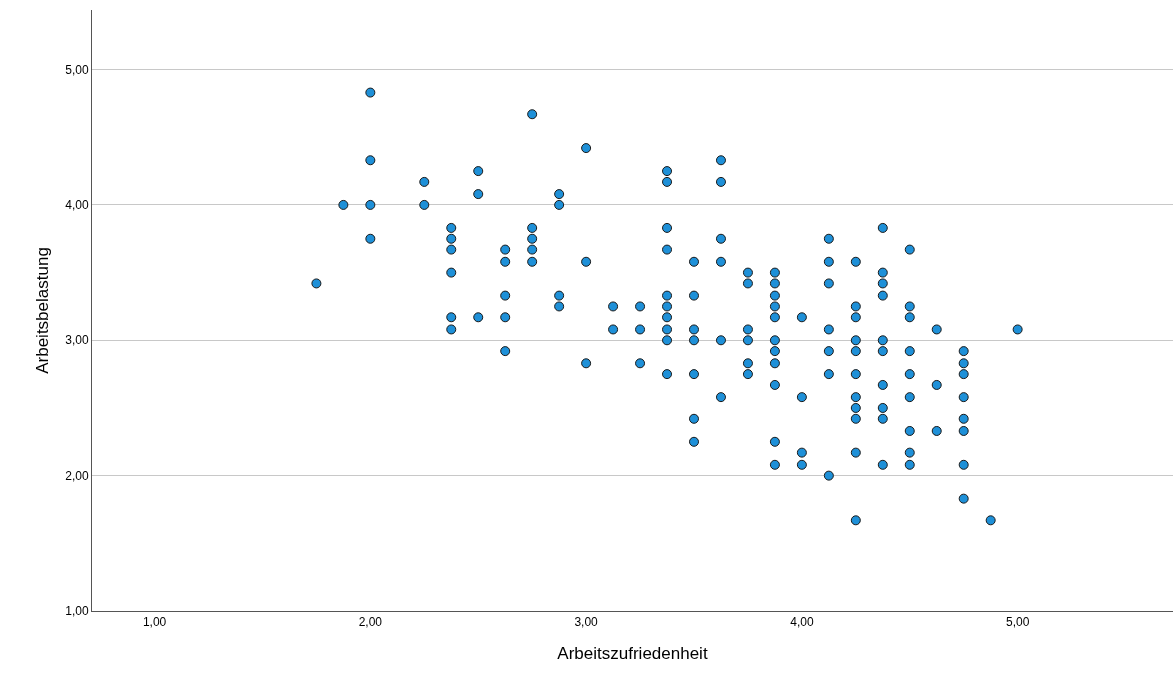 This screenshot has height=680, width=1173. What do you see at coordinates (77, 340) in the screenshot?
I see `y-tick-label: 3,00` at bounding box center [77, 340].